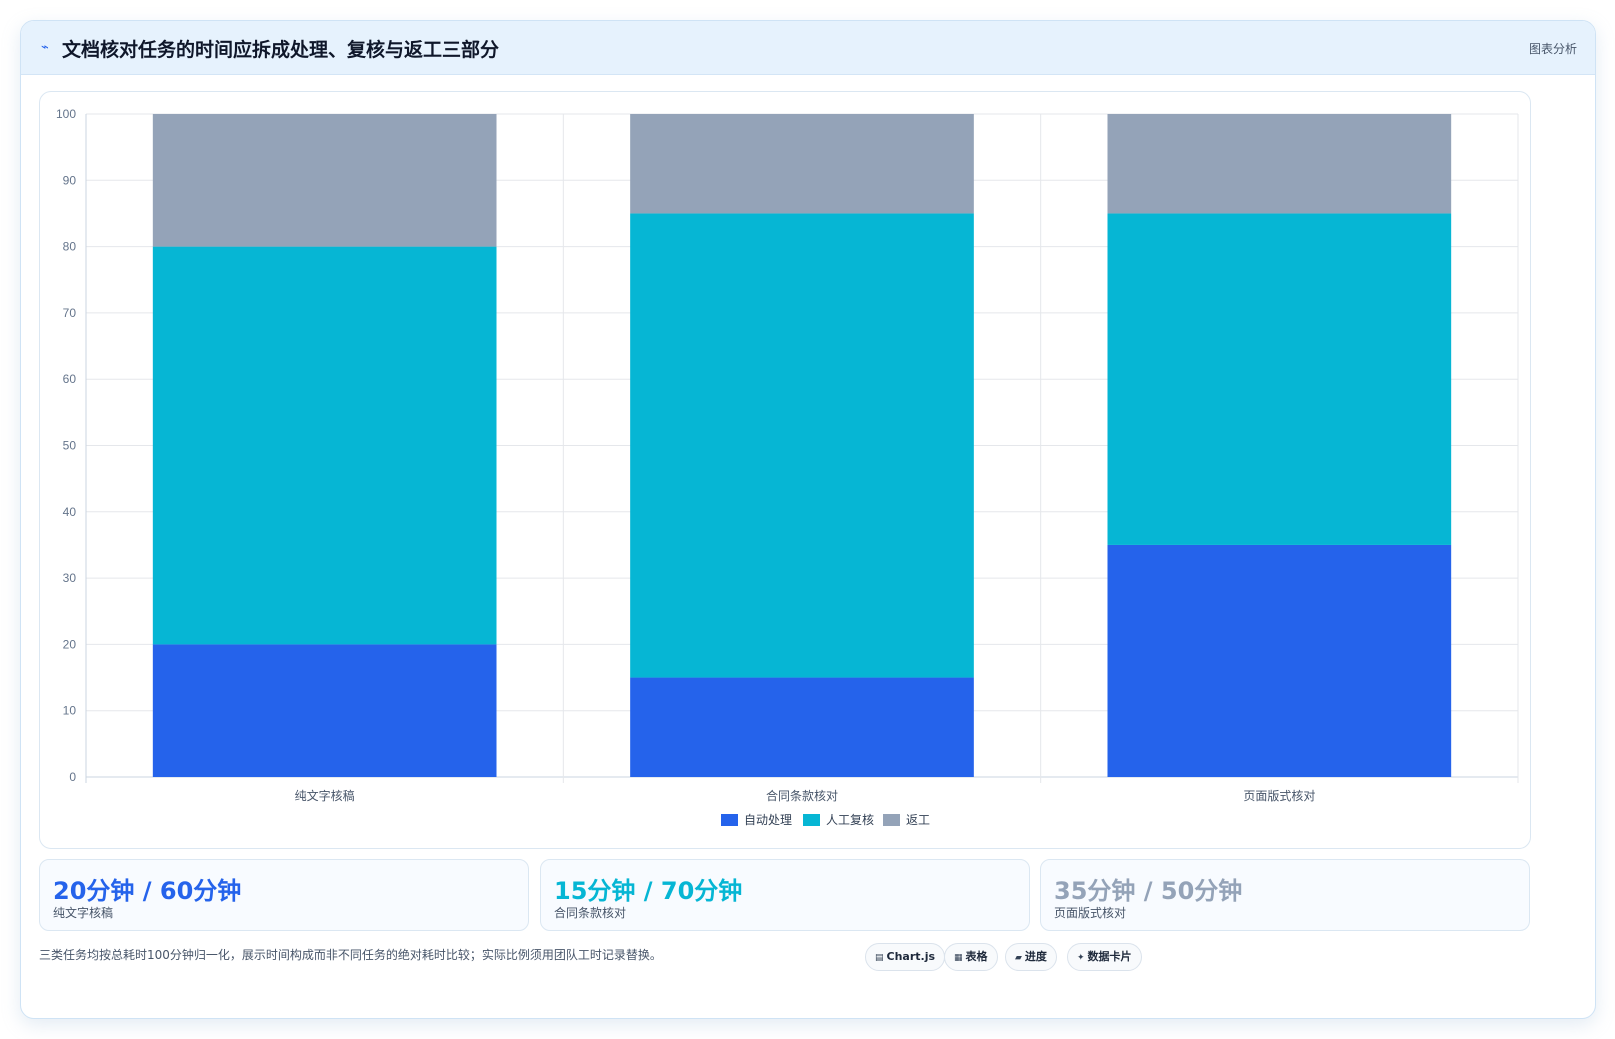  I want to click on y-tick-label: 30, so click(70, 578).